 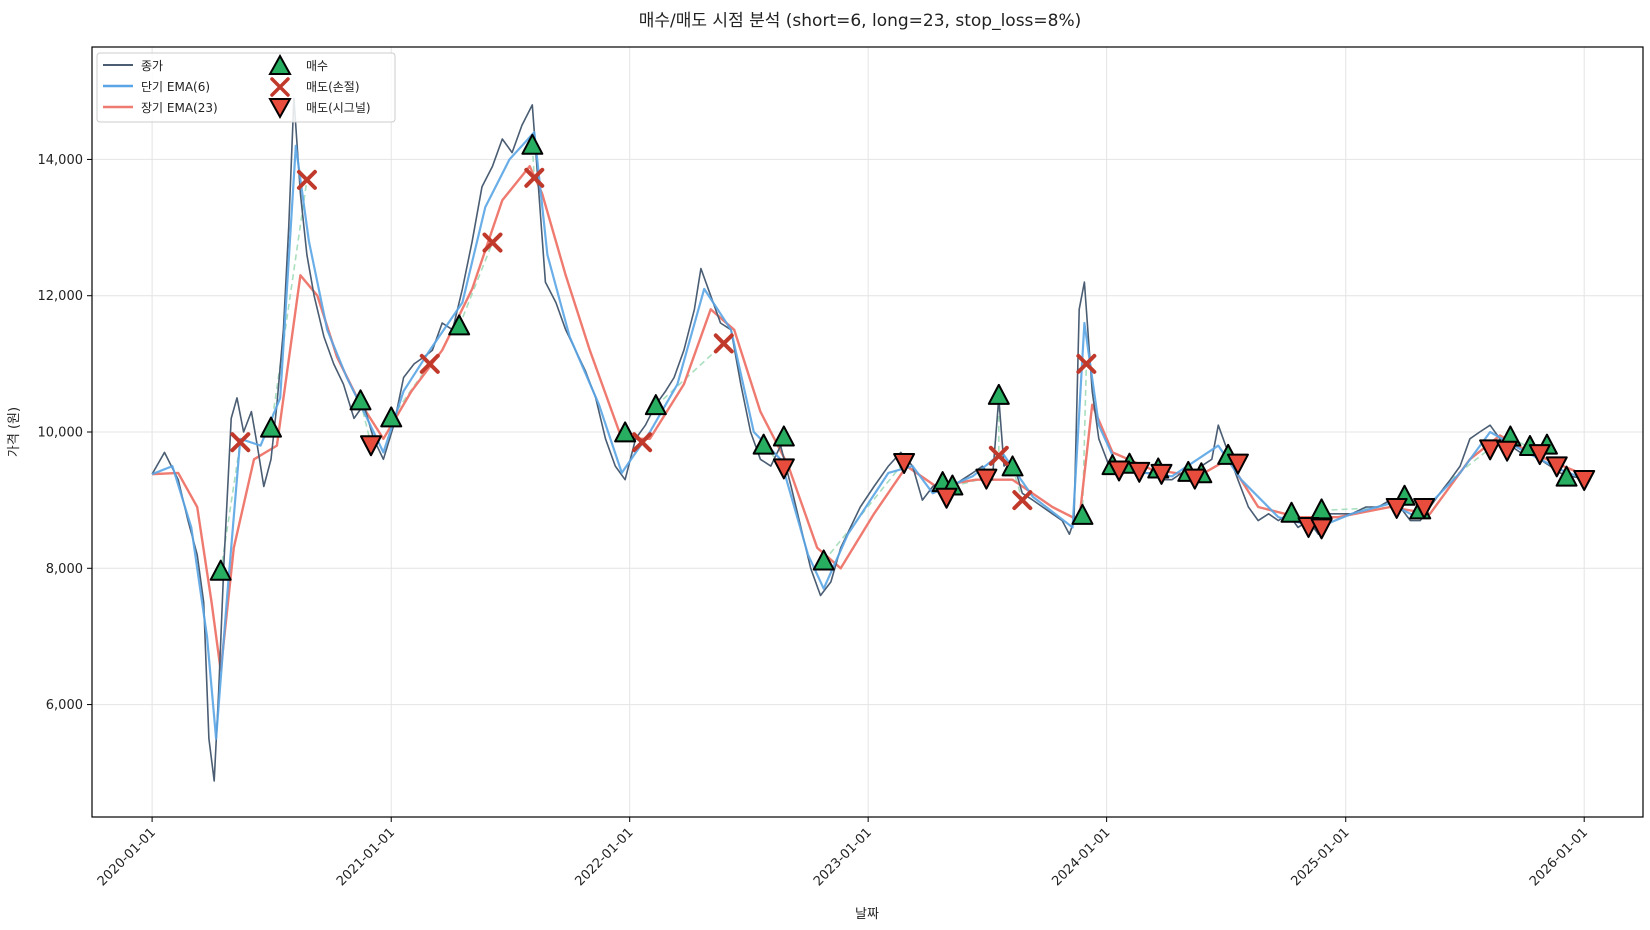 What do you see at coordinates (152, 66) in the screenshot?
I see `legend-close-label: 종가` at bounding box center [152, 66].